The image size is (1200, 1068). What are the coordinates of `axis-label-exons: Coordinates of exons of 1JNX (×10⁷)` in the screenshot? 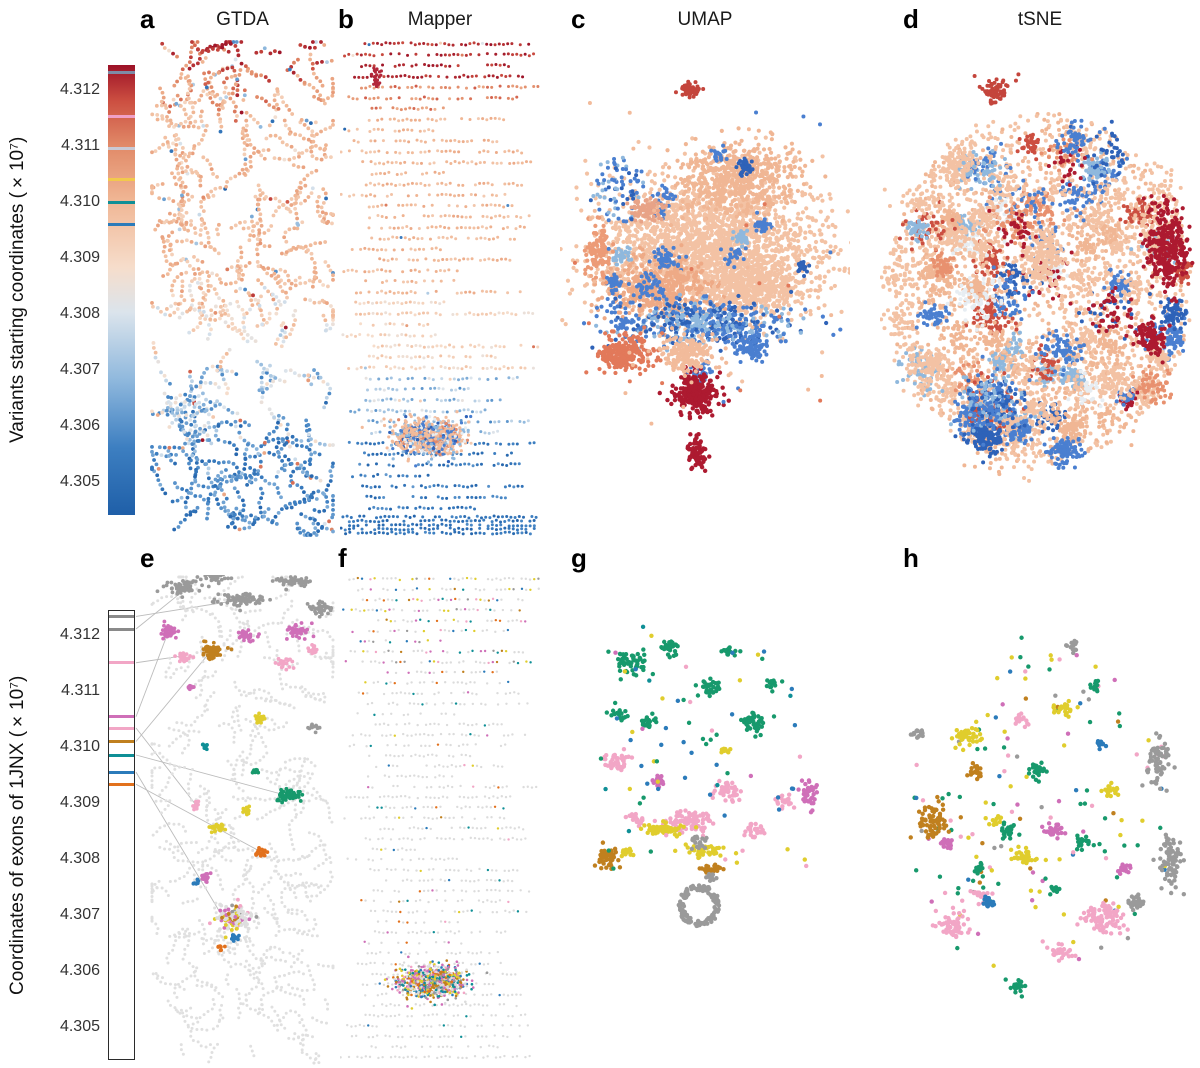 It's located at (17, 835).